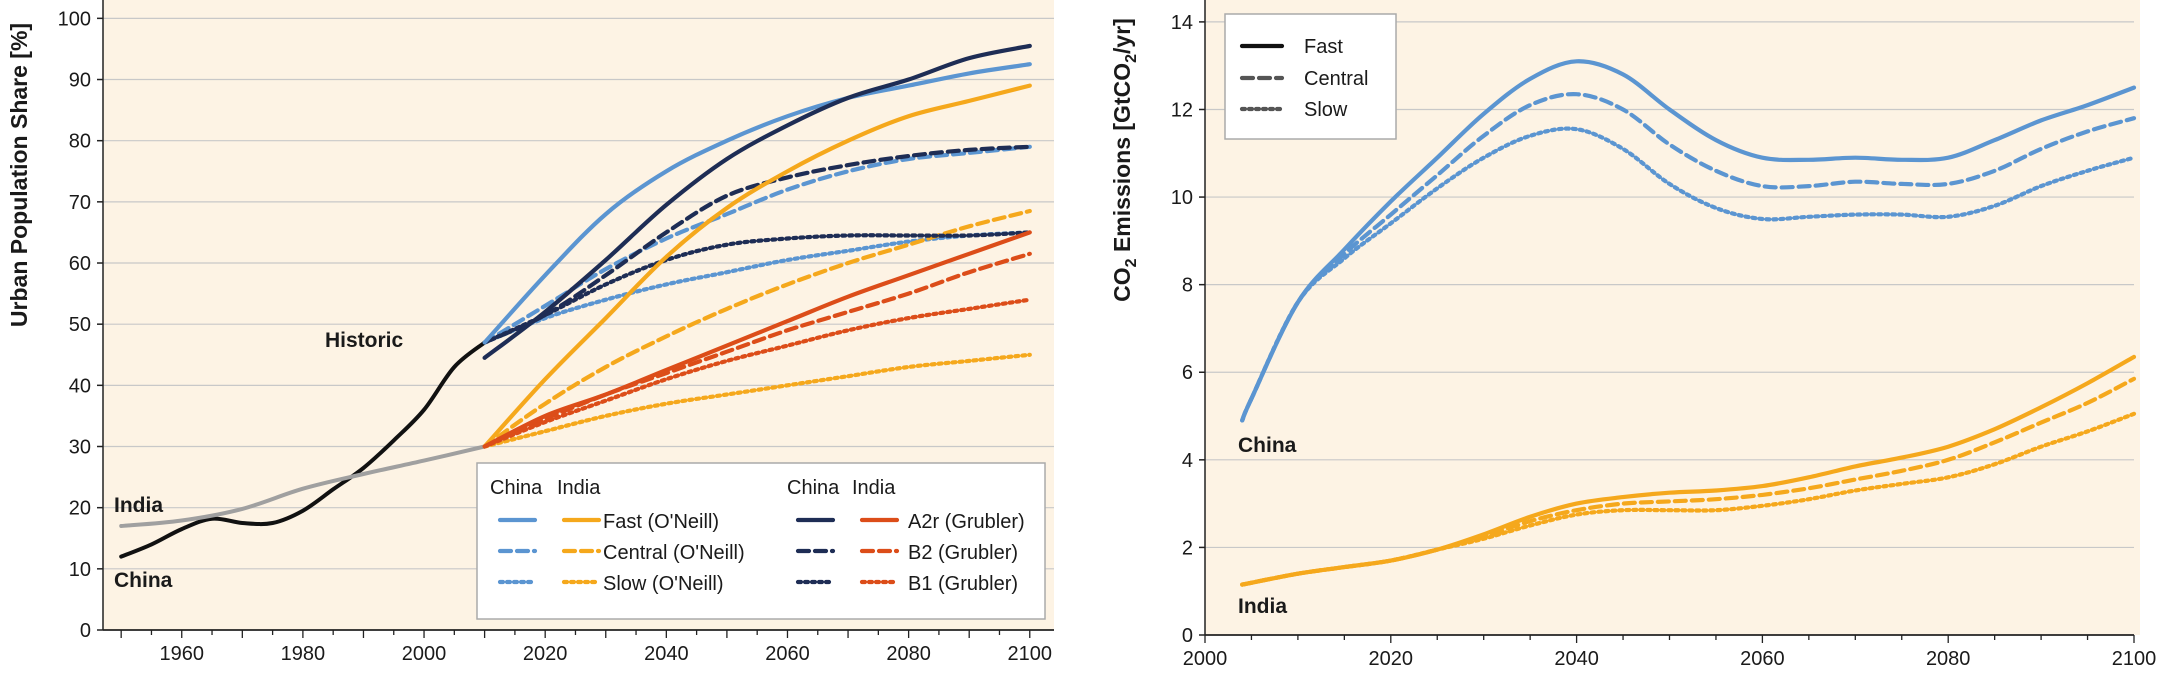 The height and width of the screenshot is (683, 2157). What do you see at coordinates (80, 570) in the screenshot?
I see `y-tick-label-10: 10` at bounding box center [80, 570].